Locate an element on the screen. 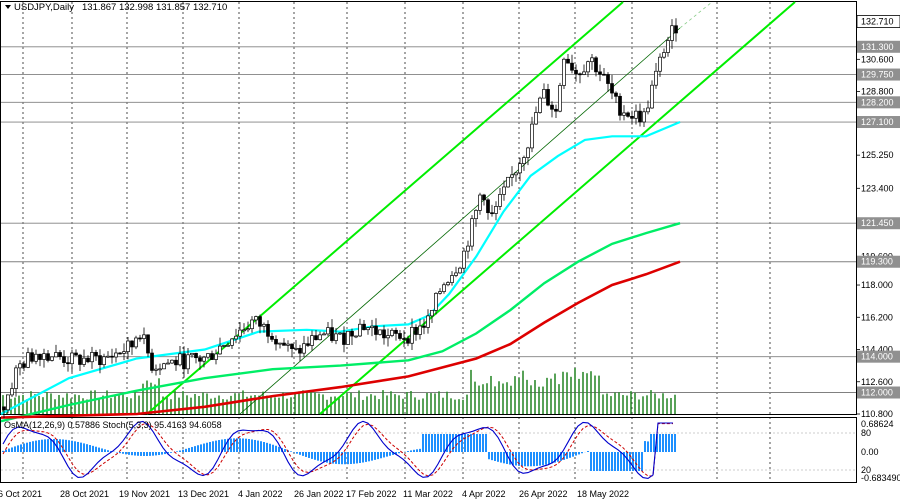 The image size is (900, 503). symbol-label: USDJPY,Daily is located at coordinates (44, 7).